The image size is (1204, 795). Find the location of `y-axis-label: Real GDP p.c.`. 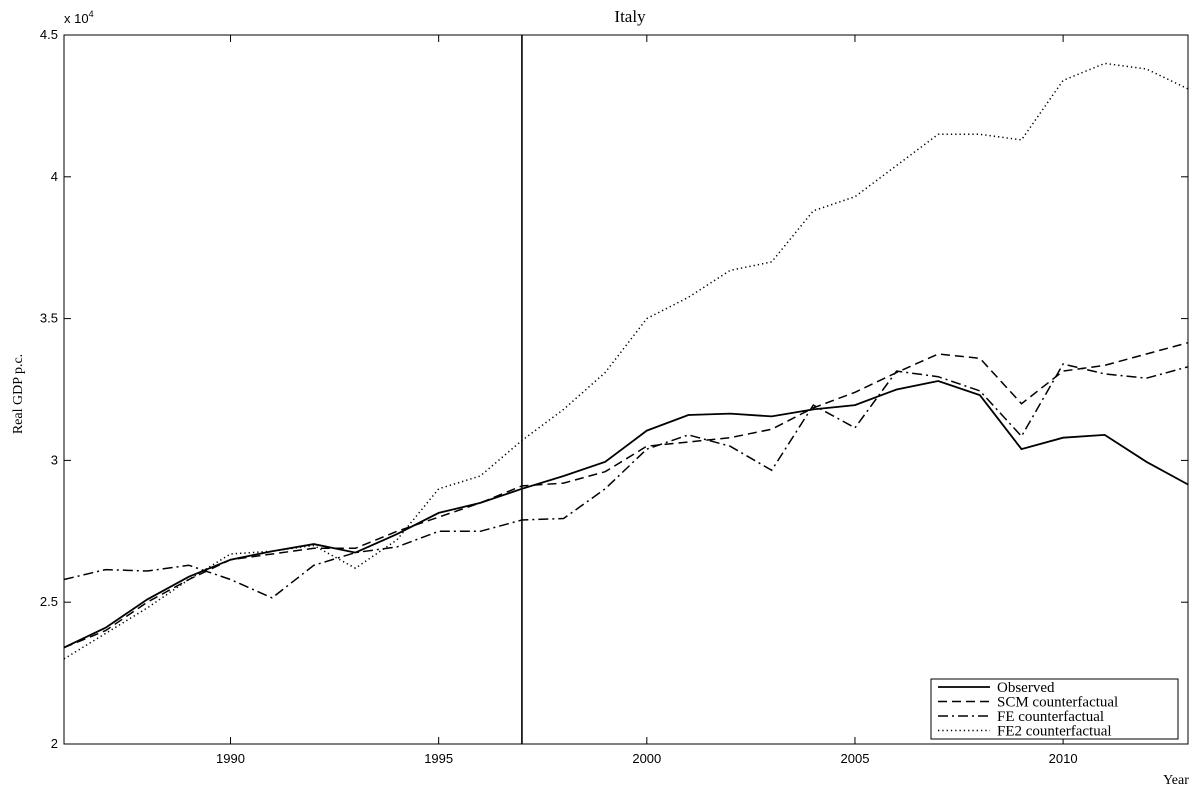

y-axis-label: Real GDP p.c. is located at coordinates (18, 394).